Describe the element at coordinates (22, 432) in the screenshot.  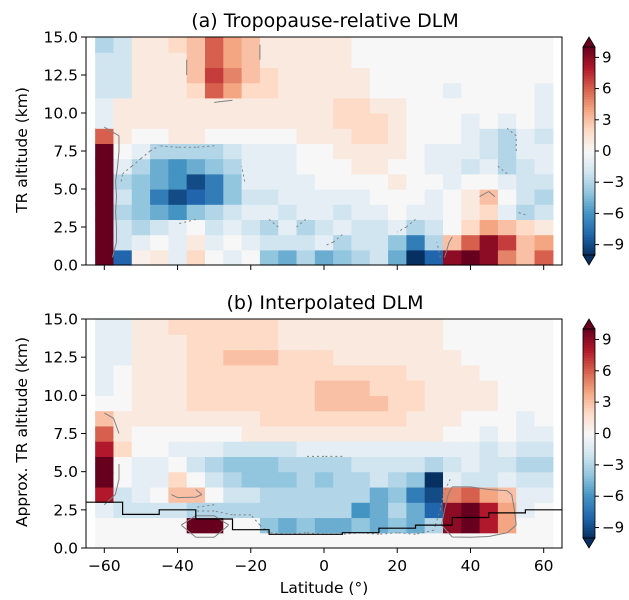
I see `panel-b-ylabel: Approx. TR altitude (km)` at that location.